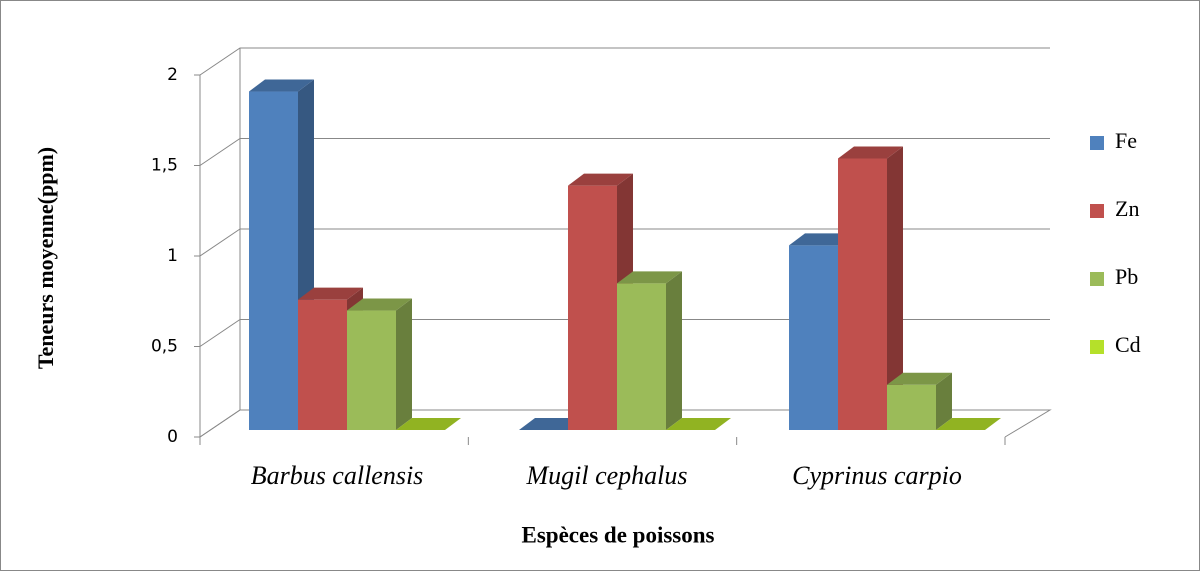 The height and width of the screenshot is (571, 1200). Describe the element at coordinates (45, 258) in the screenshot. I see `y-axis-title: Teneurs moyenne(ppm)` at that location.